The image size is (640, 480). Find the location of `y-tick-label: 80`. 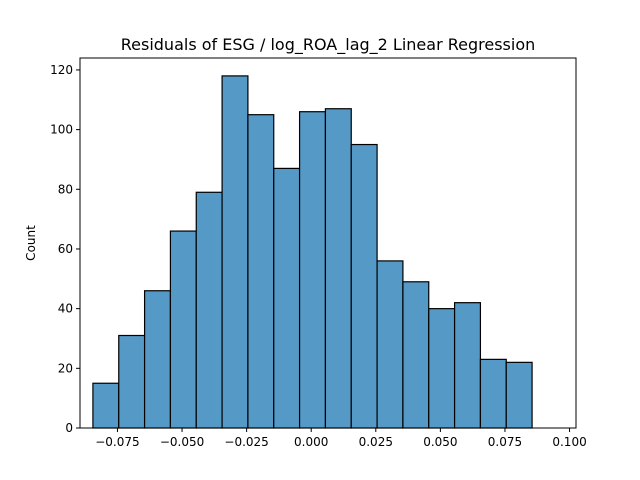

y-tick-label: 80 is located at coordinates (65, 189).